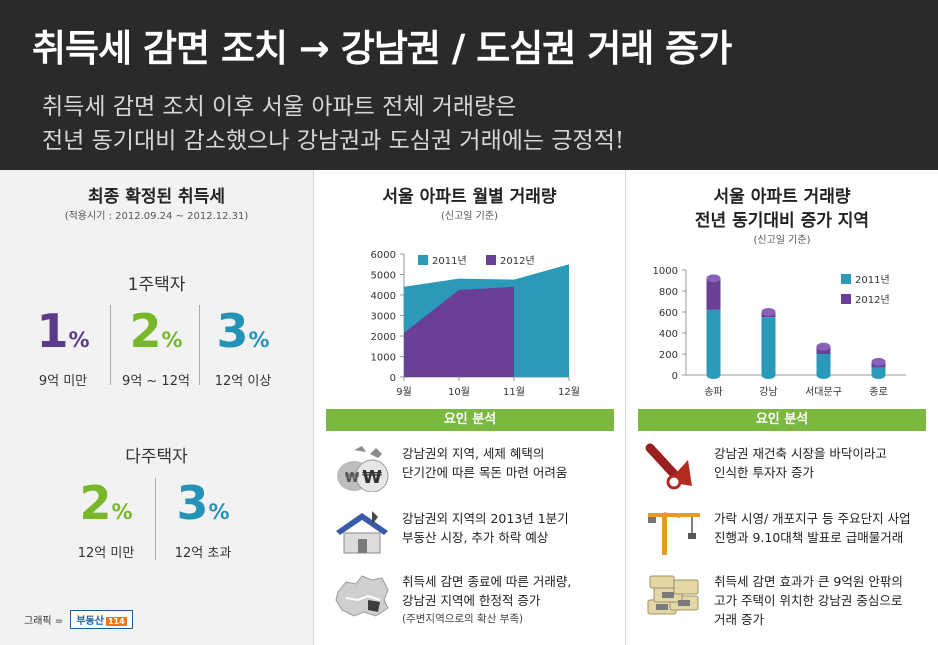 The height and width of the screenshot is (645, 938). Describe the element at coordinates (459, 392) in the screenshot. I see `x-tick-label: 10월` at that location.